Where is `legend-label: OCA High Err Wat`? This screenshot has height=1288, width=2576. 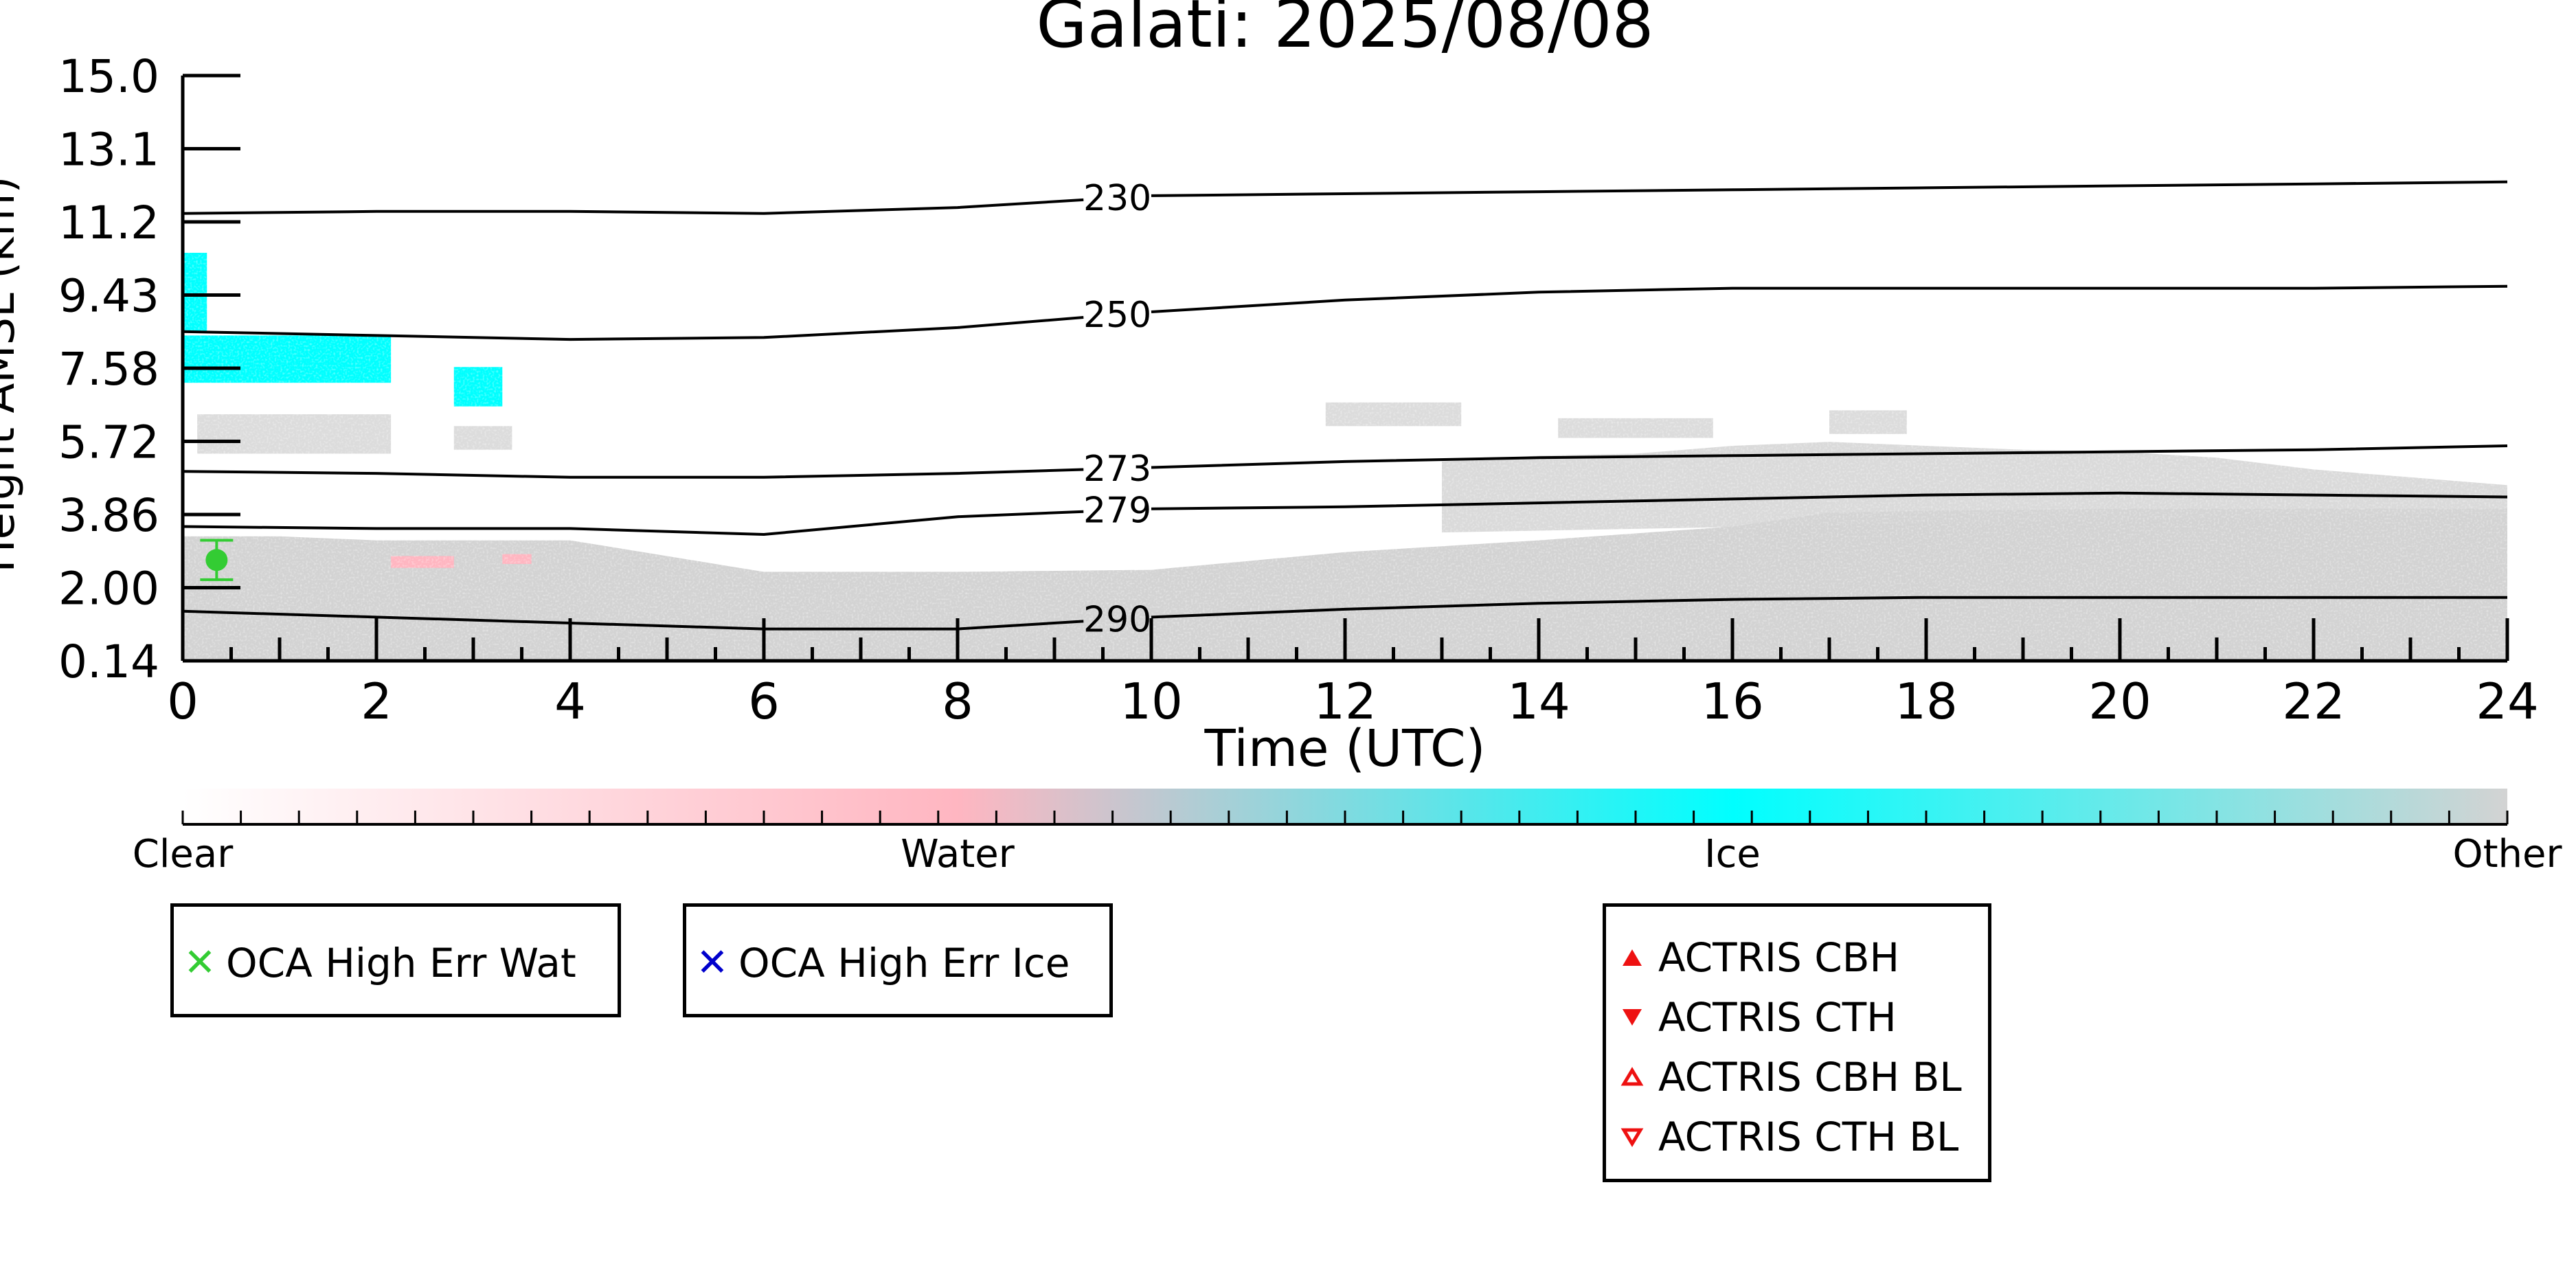
legend-label: OCA High Err Wat is located at coordinates (401, 963).